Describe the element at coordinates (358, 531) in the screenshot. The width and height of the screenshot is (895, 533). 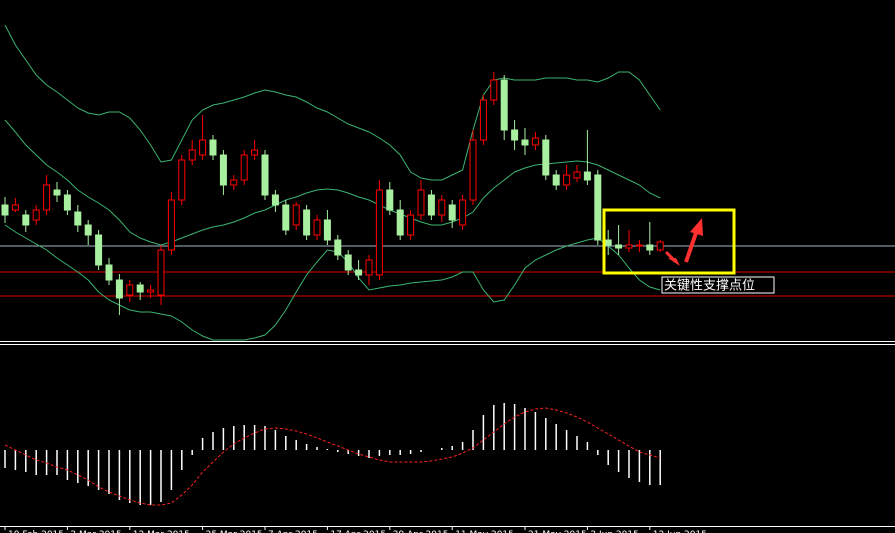
I see `x-tick-label: 17 Apr 2015` at that location.